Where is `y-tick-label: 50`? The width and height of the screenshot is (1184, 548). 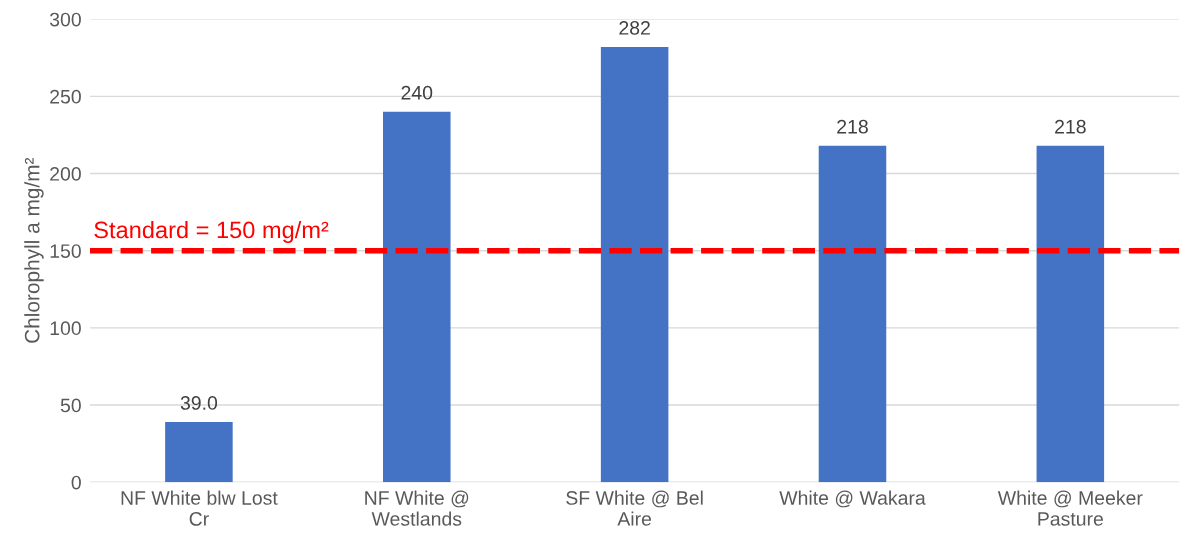 y-tick-label: 50 is located at coordinates (70, 405).